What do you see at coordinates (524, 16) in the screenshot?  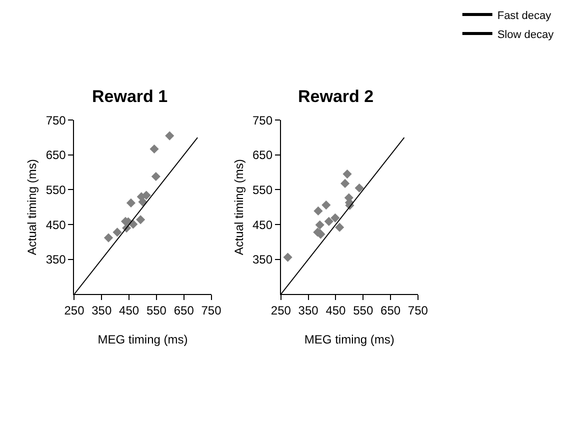 I see `legend-label: Fast decay` at bounding box center [524, 16].